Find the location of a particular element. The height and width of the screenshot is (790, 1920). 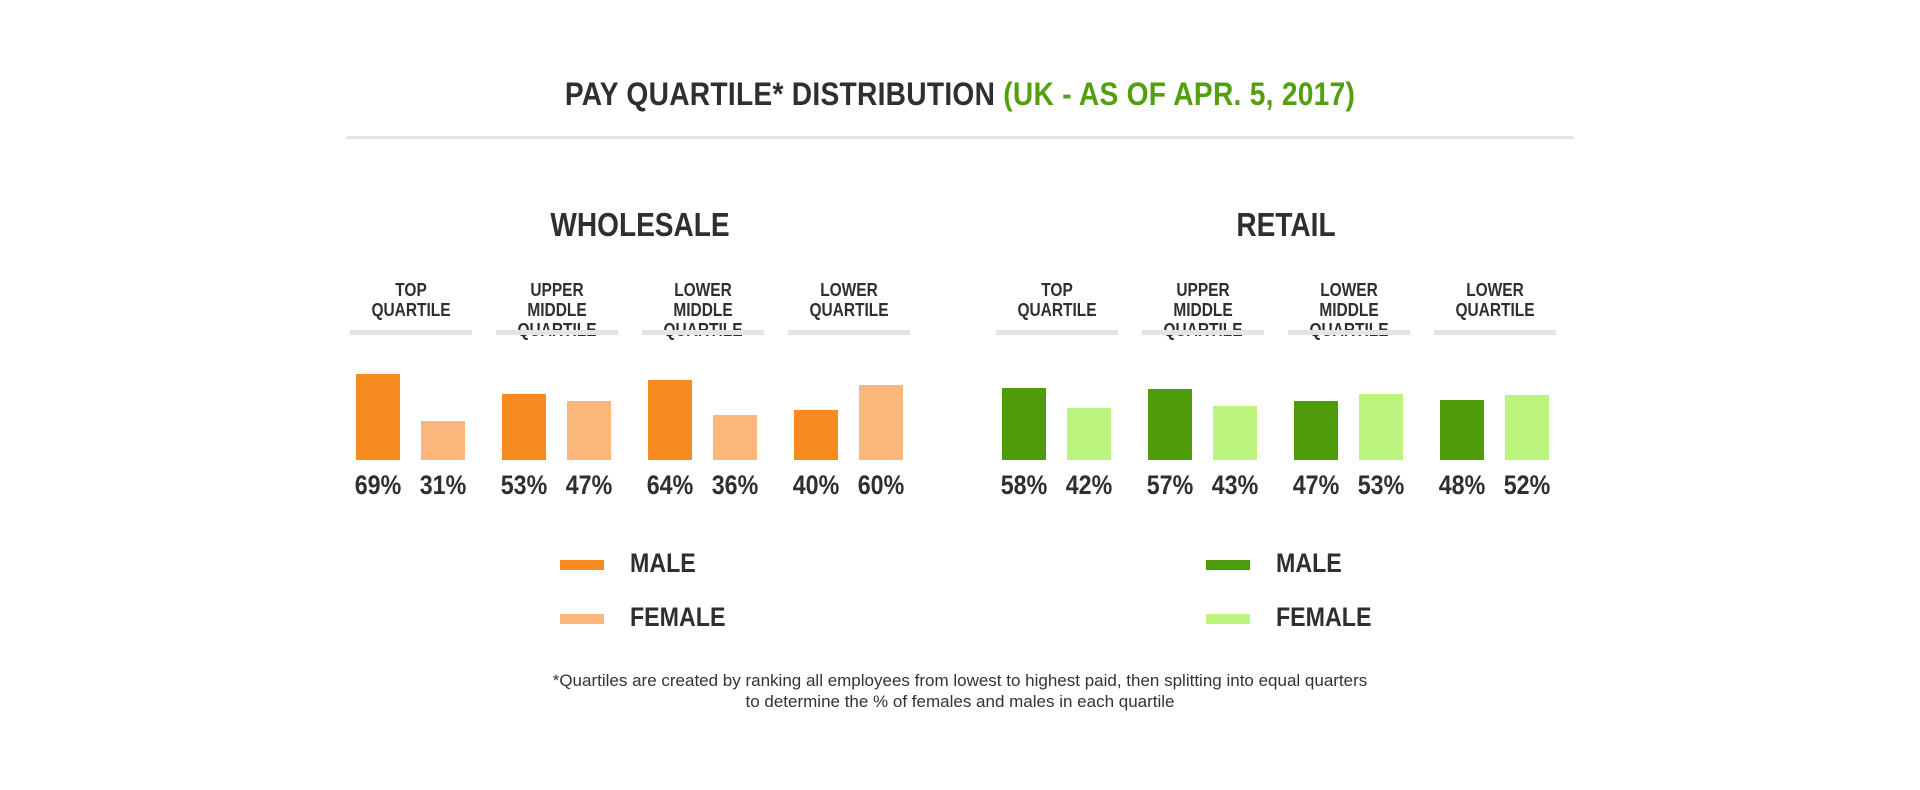

male-percent-label: 58% is located at coordinates (1024, 485).